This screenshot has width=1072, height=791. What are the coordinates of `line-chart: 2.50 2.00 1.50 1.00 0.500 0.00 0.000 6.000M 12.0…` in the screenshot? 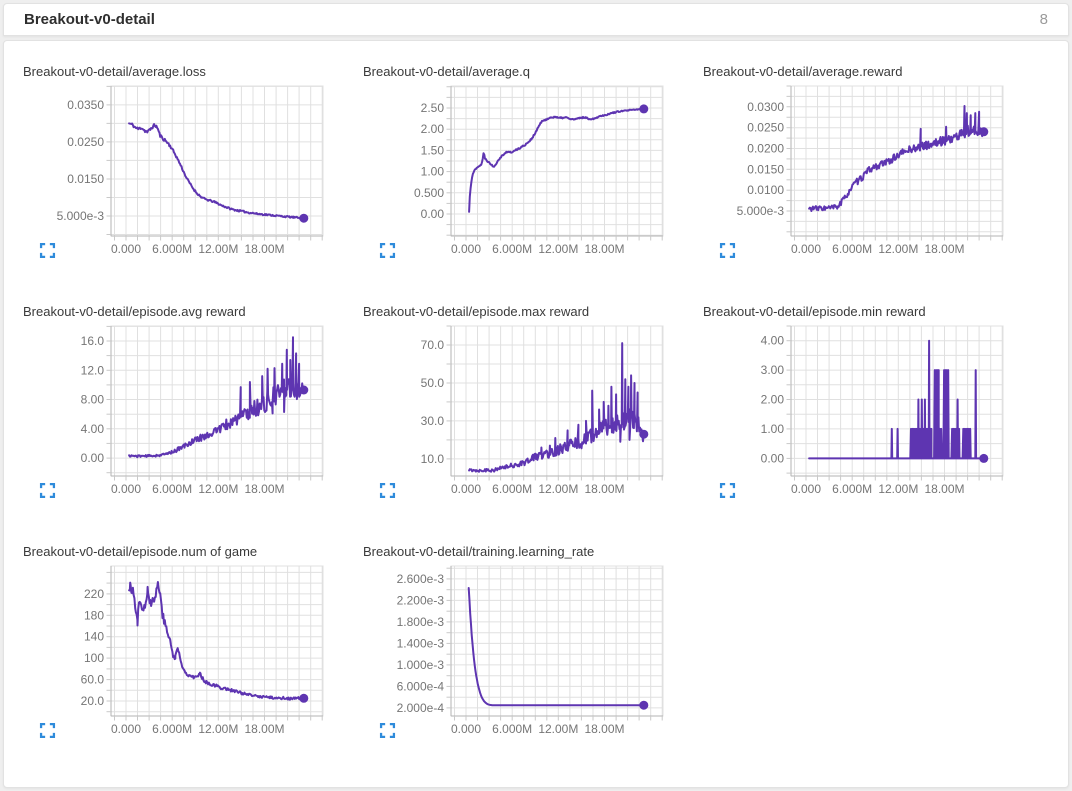 It's located at (516, 171).